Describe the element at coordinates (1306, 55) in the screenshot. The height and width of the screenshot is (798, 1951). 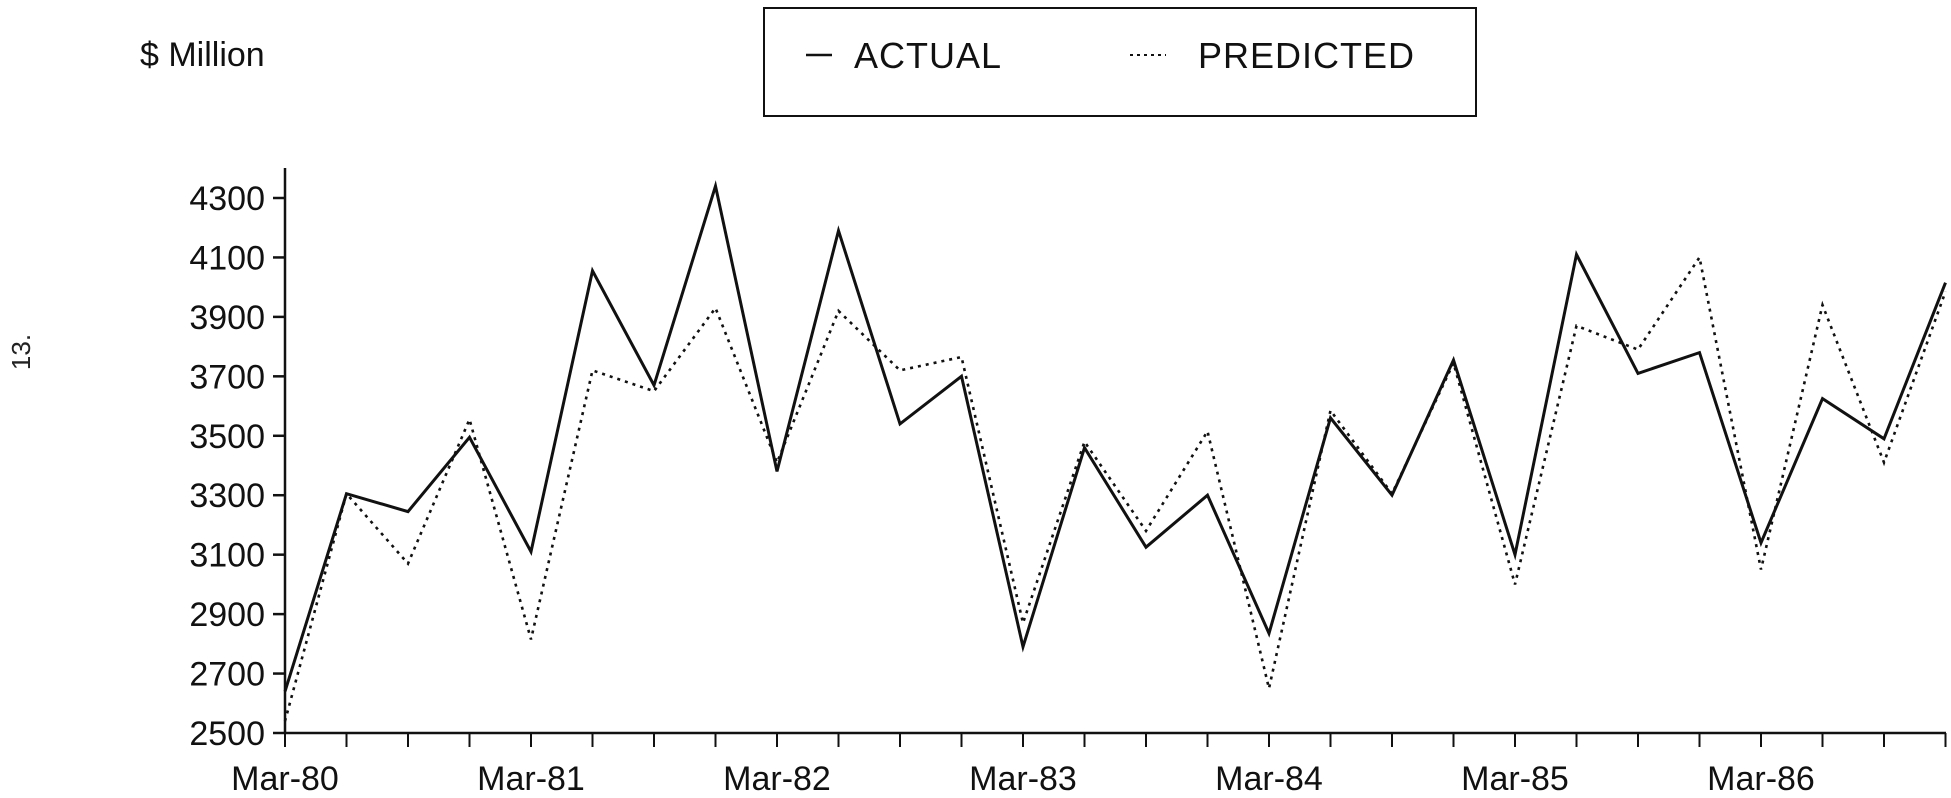
I see `legend-label-predicted: PREDICTED` at that location.